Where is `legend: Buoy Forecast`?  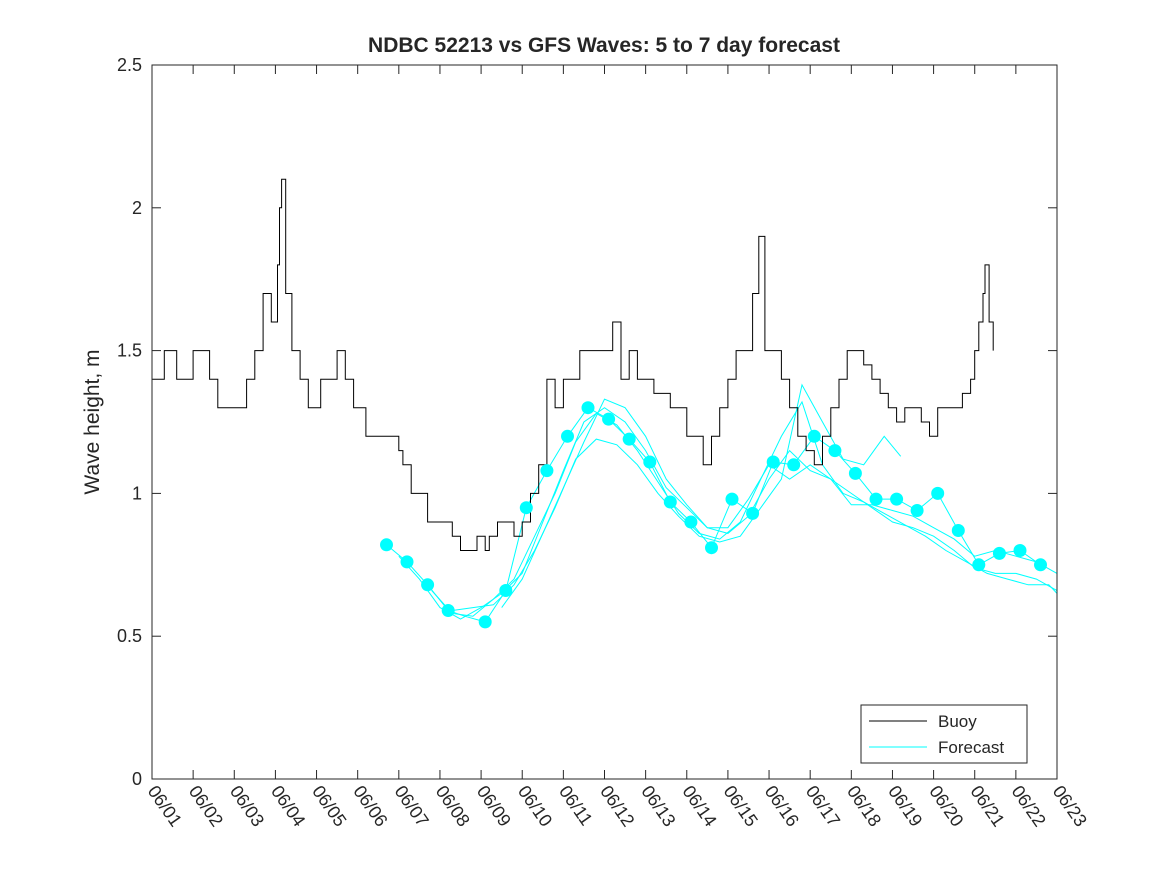
legend: Buoy Forecast is located at coordinates (944, 734).